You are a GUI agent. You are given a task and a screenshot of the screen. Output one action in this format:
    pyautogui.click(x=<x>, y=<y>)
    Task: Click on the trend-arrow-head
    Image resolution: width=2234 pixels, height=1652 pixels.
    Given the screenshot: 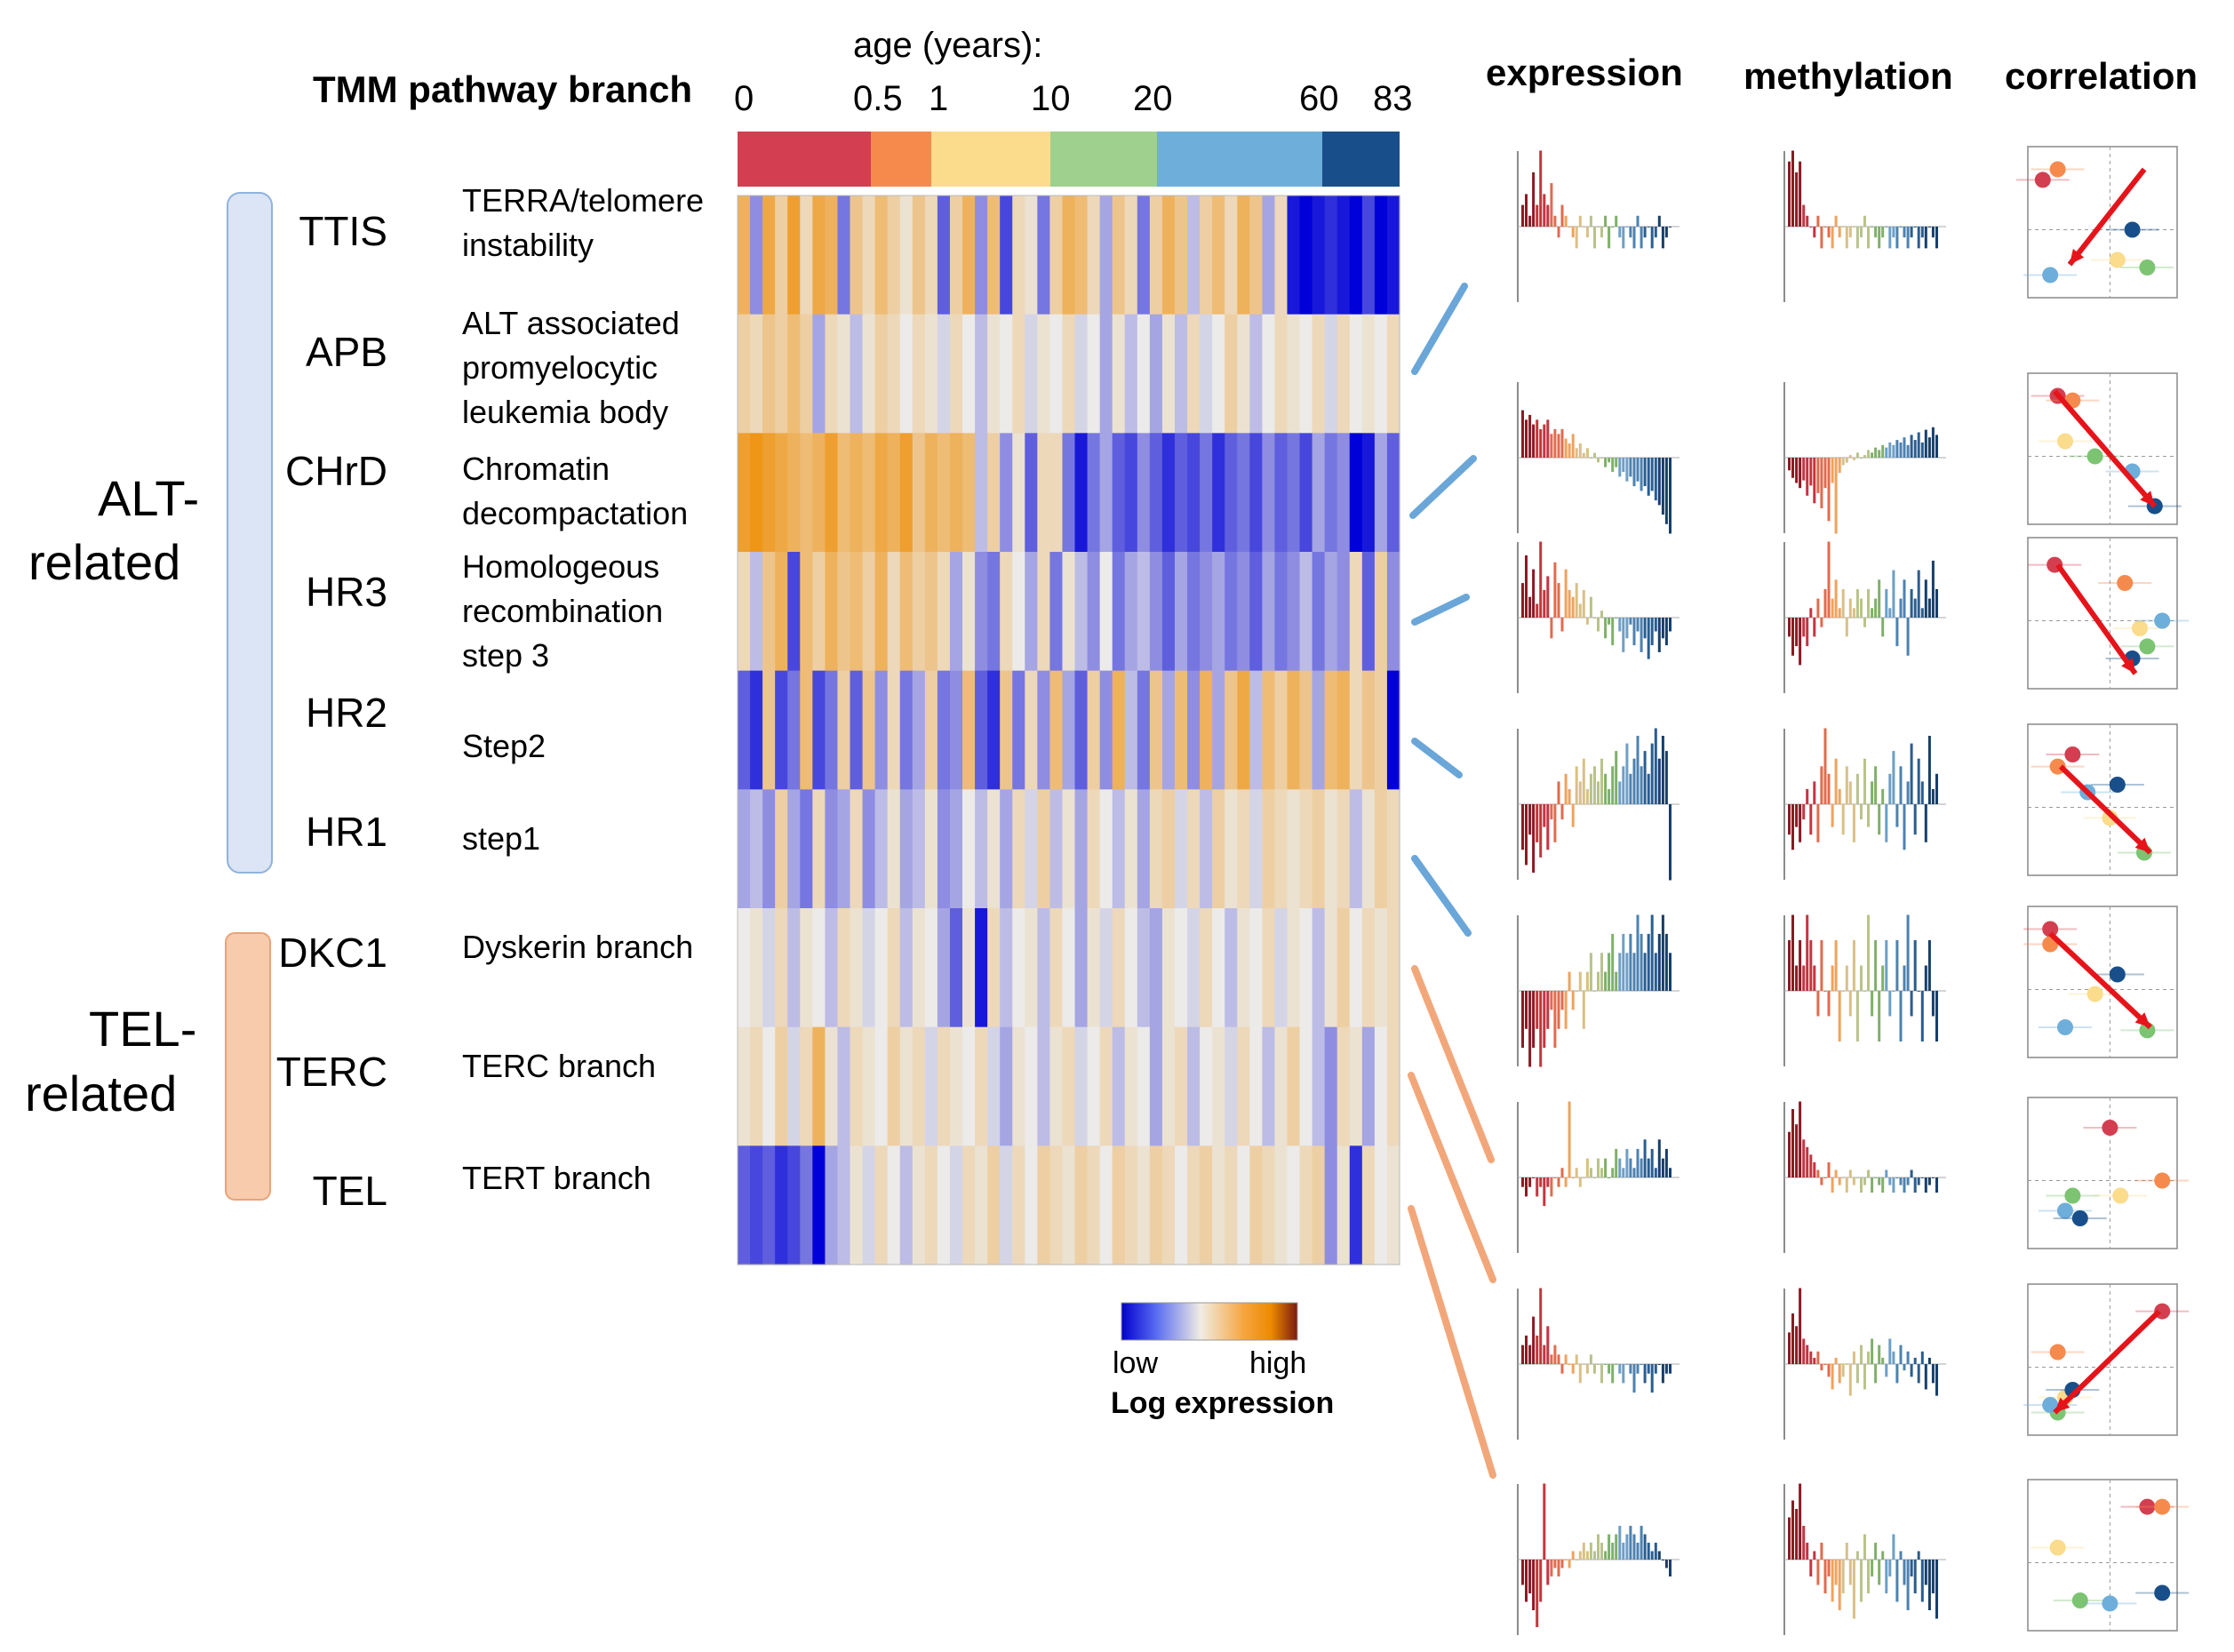 What is the action you would take?
    pyautogui.click(x=2062, y=1405)
    